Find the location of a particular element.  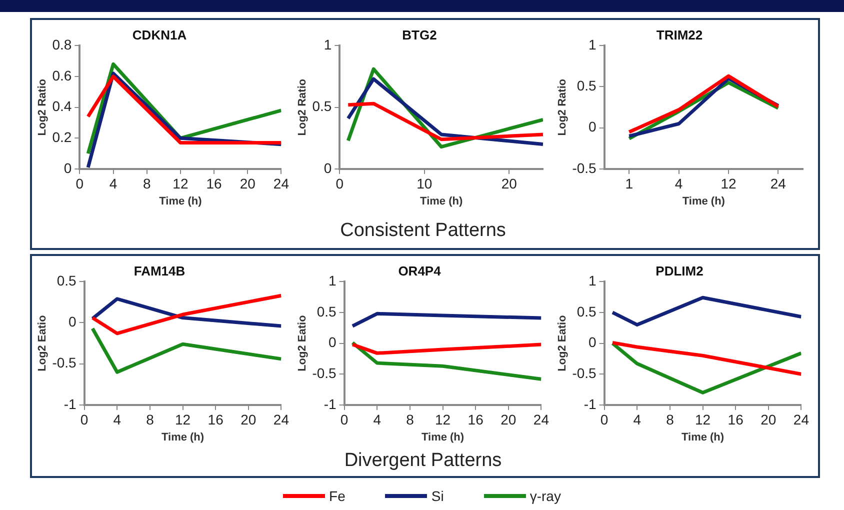

text: Divergent Patterns is located at coordinates (423, 461).